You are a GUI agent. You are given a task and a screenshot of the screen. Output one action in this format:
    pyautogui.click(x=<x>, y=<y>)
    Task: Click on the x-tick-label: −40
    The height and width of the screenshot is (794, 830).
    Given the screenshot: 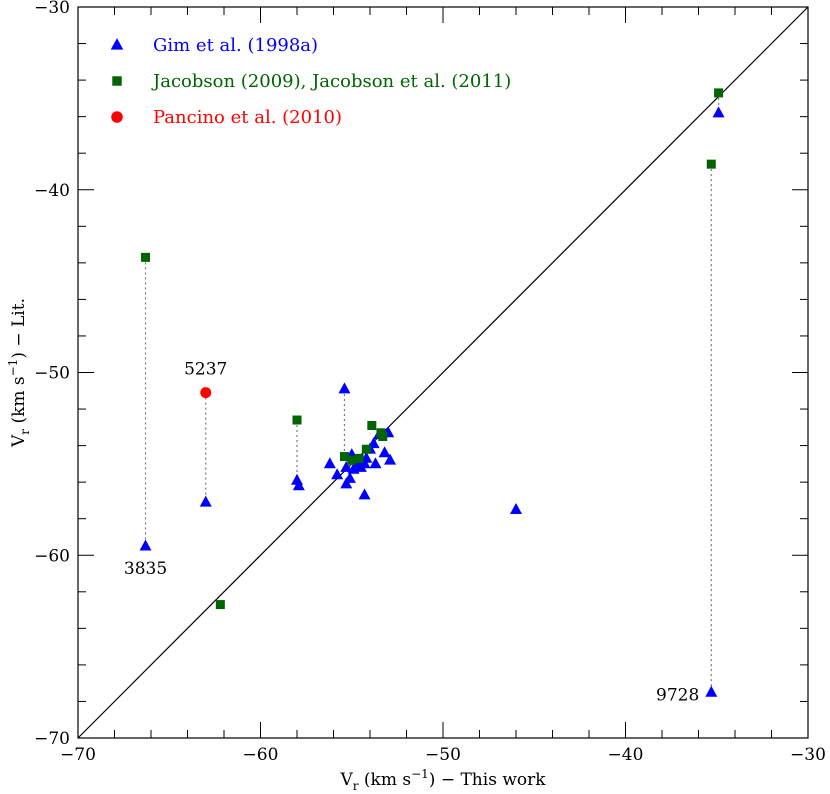 What is the action you would take?
    pyautogui.click(x=626, y=755)
    